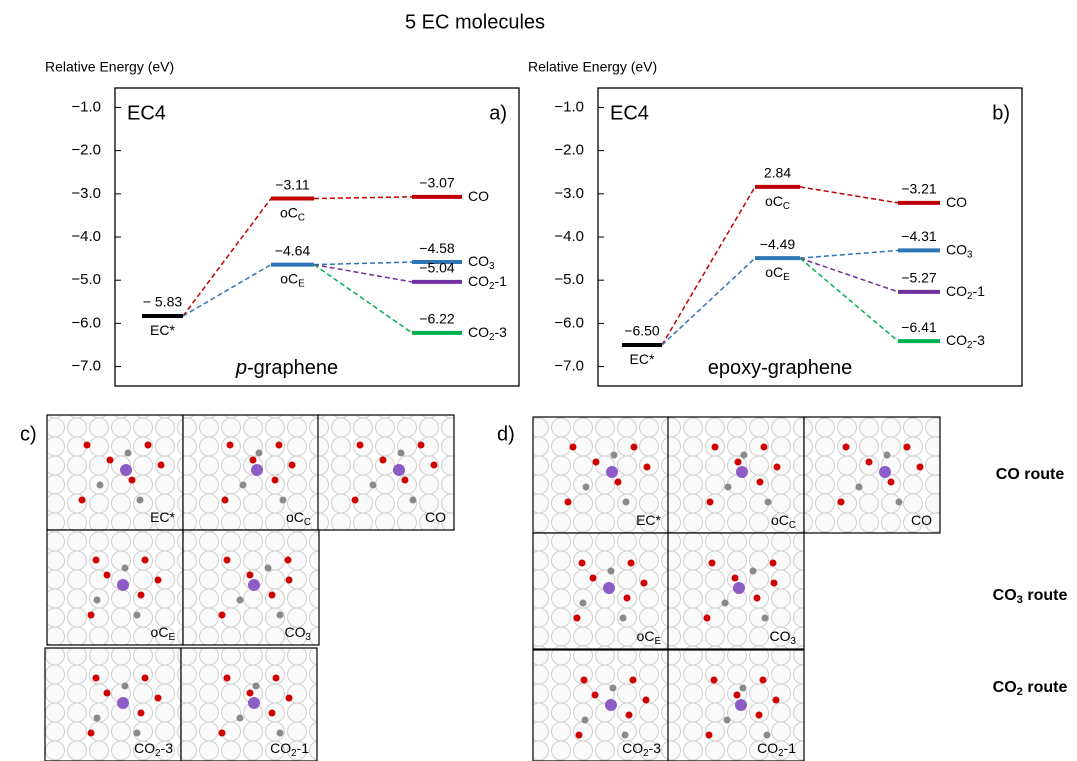 Image resolution: width=1077 pixels, height=761 pixels. Describe the element at coordinates (498, 113) in the screenshot. I see `panel-label: a)` at that location.